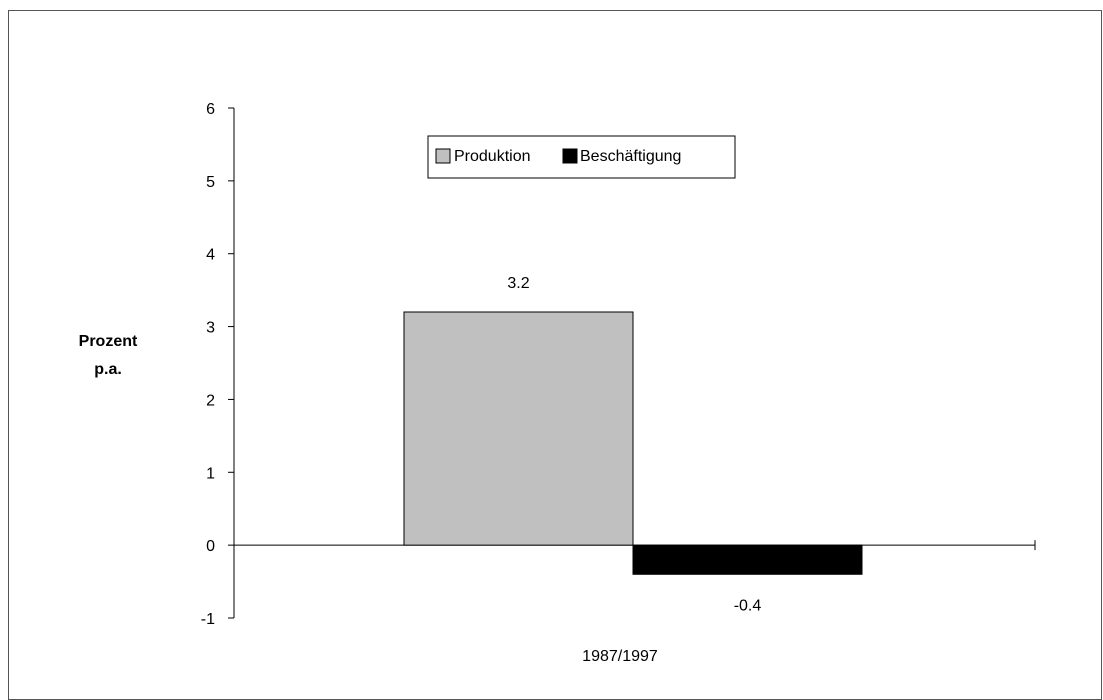  Describe the element at coordinates (218, 364) in the screenshot. I see `y-axis: -1 0 1 2 3 4 5 6` at that location.